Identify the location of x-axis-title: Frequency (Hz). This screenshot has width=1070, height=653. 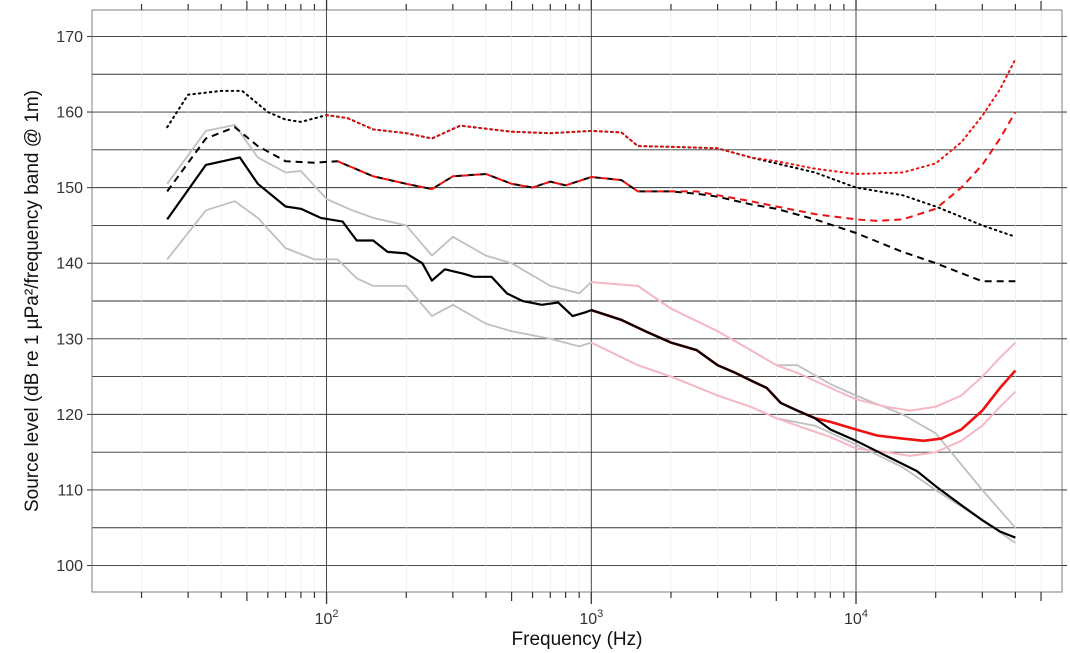
(577, 639).